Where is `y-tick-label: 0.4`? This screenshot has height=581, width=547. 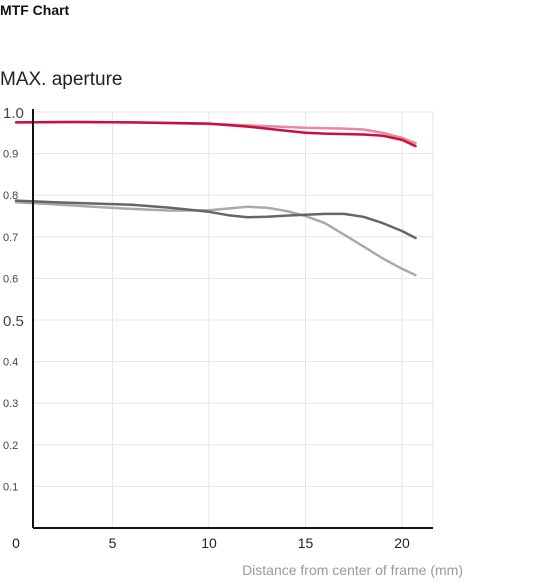 y-tick-label: 0.4 is located at coordinates (10, 363).